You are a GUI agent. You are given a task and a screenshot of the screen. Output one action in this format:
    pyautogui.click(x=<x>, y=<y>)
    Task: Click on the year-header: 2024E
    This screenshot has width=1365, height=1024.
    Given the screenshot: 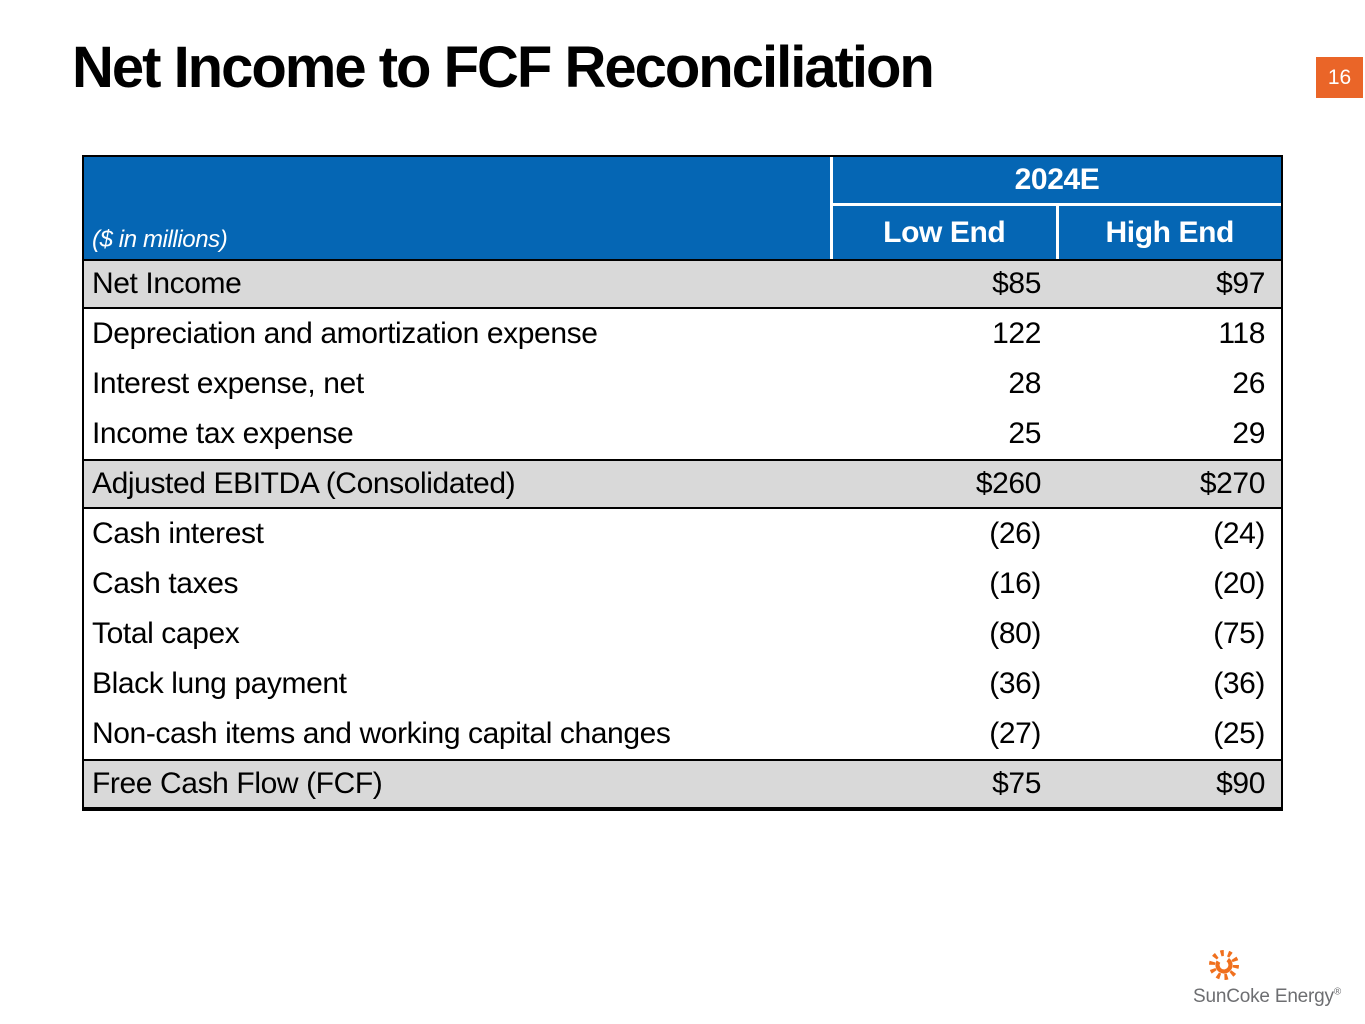 What is the action you would take?
    pyautogui.click(x=1057, y=181)
    